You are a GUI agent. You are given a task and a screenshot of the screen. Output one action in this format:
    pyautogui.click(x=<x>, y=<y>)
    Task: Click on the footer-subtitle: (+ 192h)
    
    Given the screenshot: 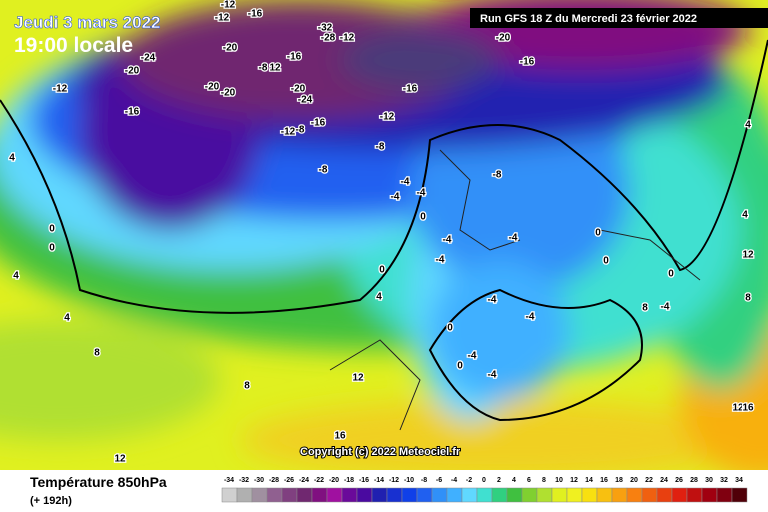 What is the action you would take?
    pyautogui.click(x=51, y=501)
    